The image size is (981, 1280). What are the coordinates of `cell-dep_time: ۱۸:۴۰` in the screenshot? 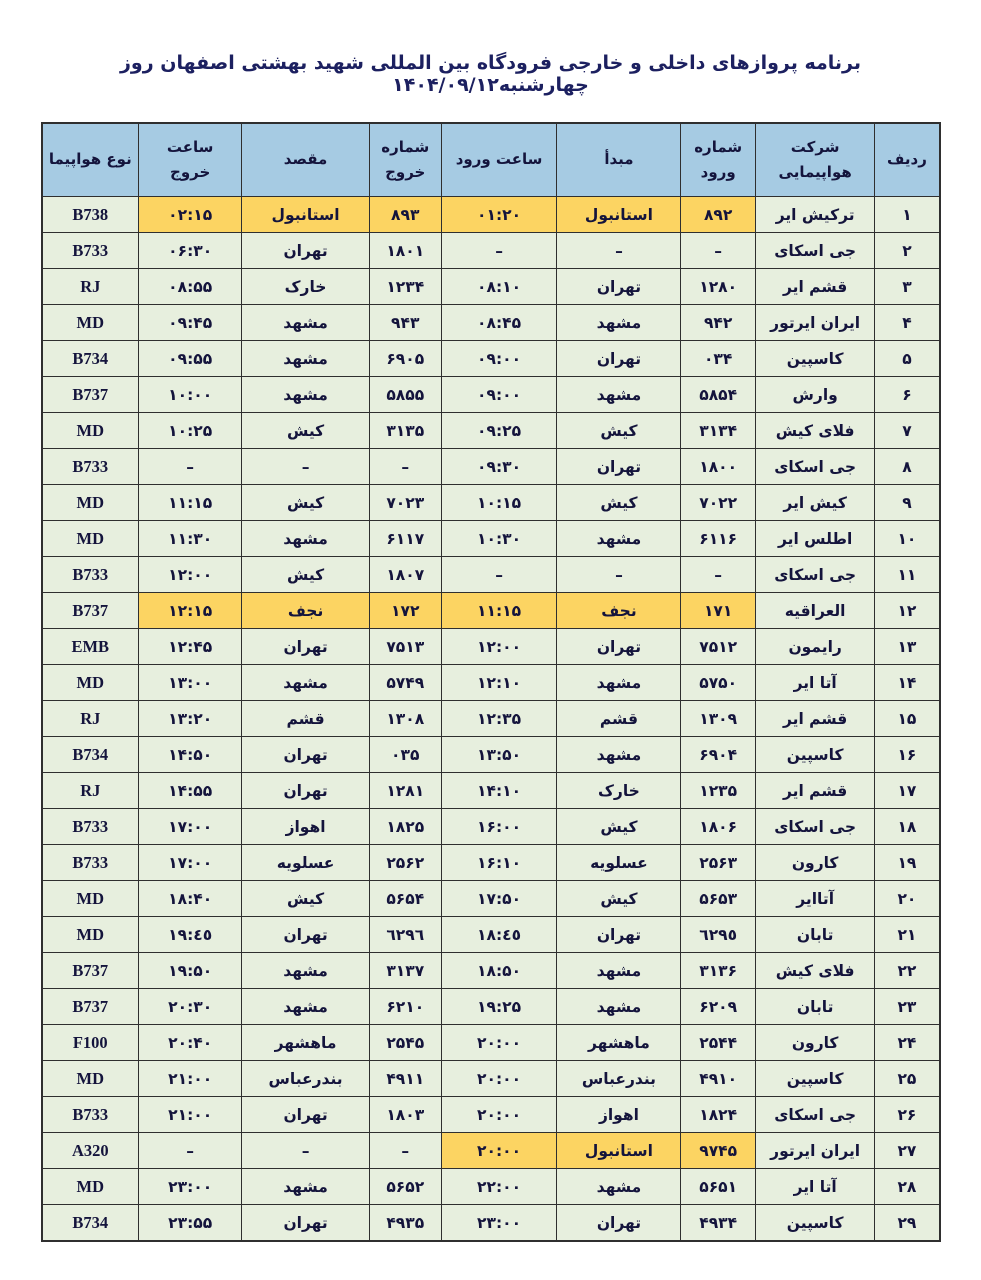 It's located at (190, 898).